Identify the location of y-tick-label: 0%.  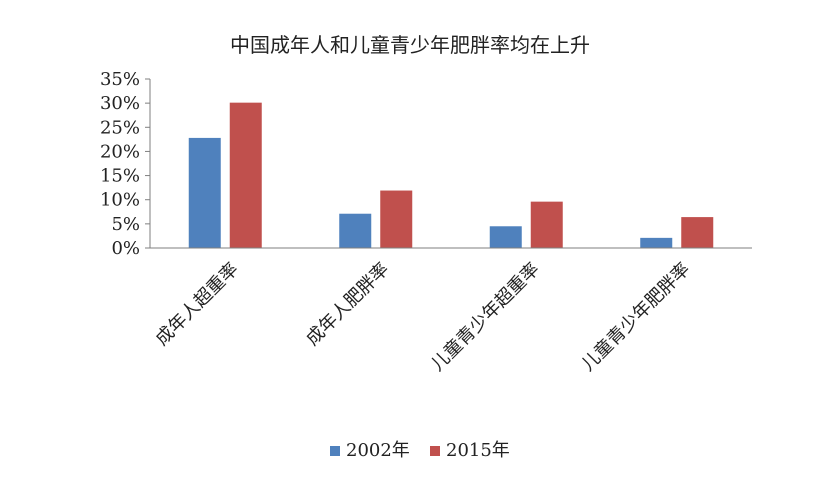
(125, 248).